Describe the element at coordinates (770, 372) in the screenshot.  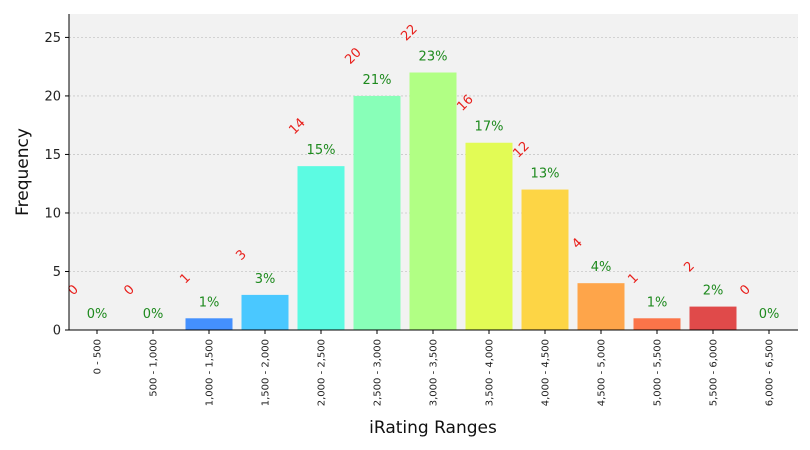
I see `x-tick-label: 6,000 - 6,500` at that location.